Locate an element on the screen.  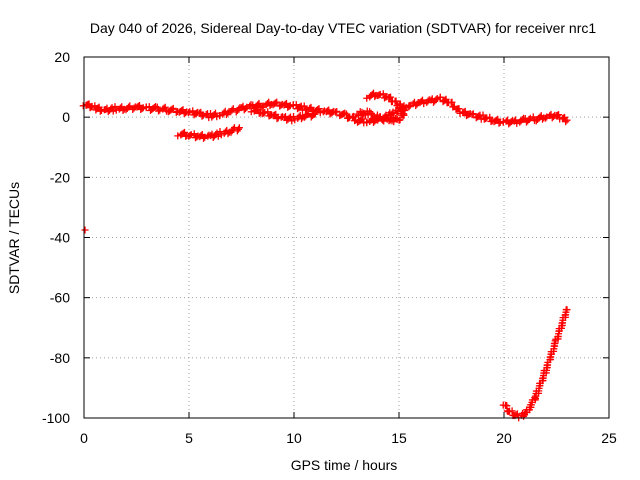
y-axis-label: SDTVAR / TECUs is located at coordinates (14, 238).